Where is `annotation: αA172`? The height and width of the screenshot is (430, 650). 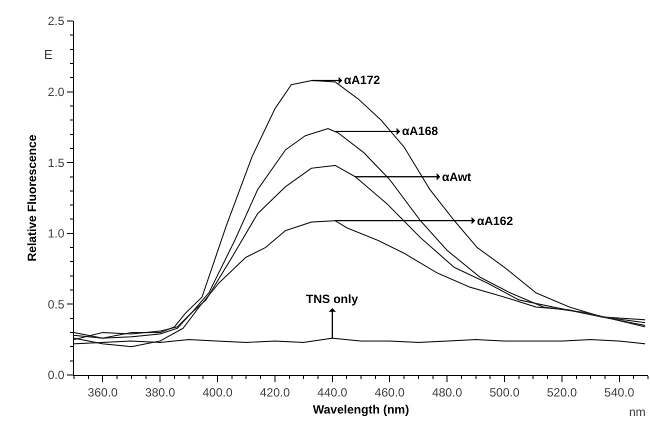 annotation: αA172 is located at coordinates (362, 80).